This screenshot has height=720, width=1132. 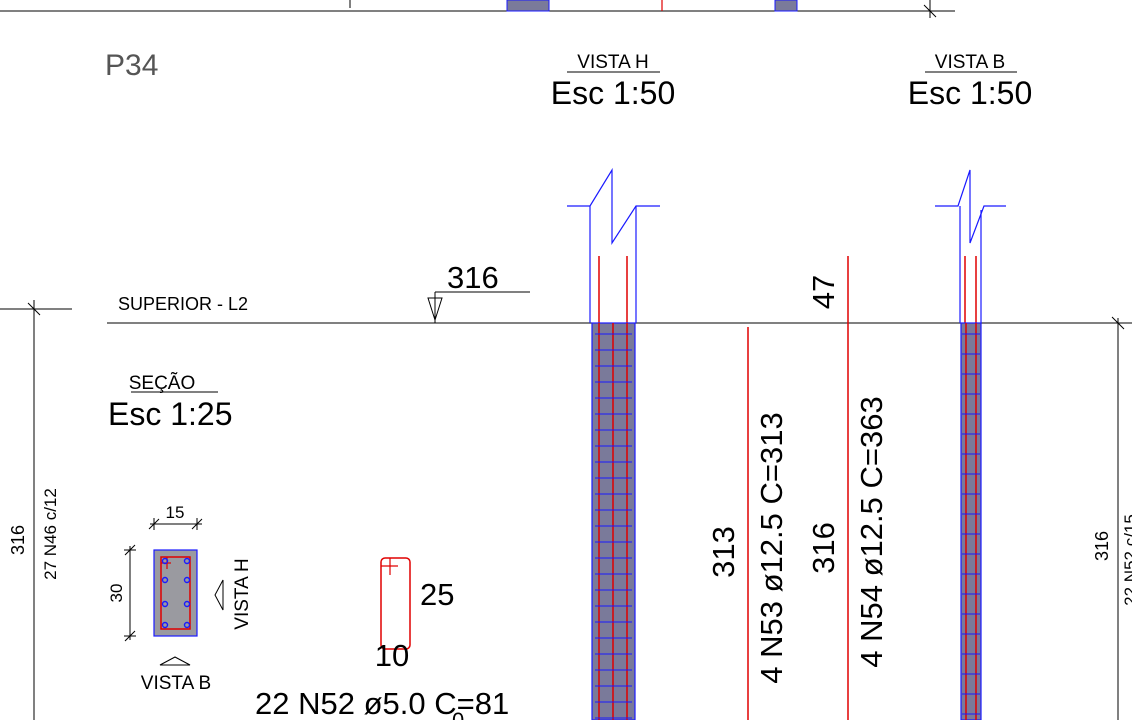 I want to click on vista-h-stirrups, so click(x=613, y=526).